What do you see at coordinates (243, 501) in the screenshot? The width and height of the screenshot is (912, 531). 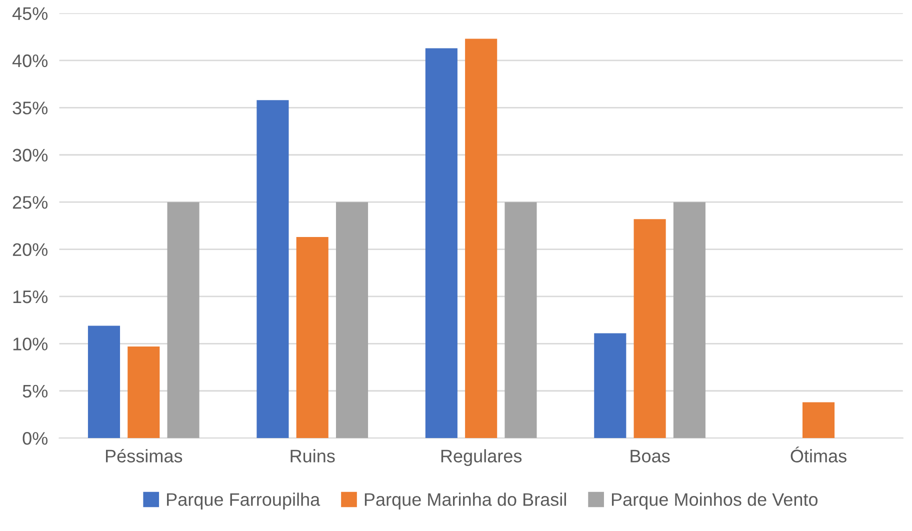 I see `legend-label: Parque Farroupilha` at bounding box center [243, 501].